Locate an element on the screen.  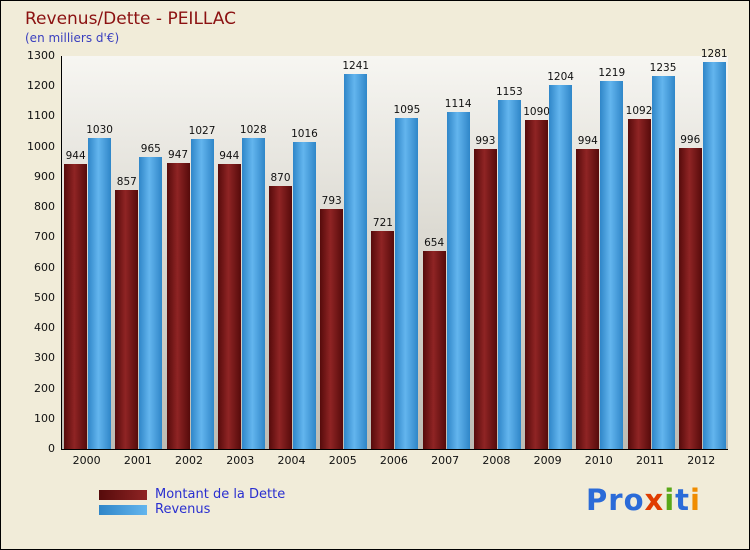
x-tick-label-2001: 2001 is located at coordinates (137, 460).